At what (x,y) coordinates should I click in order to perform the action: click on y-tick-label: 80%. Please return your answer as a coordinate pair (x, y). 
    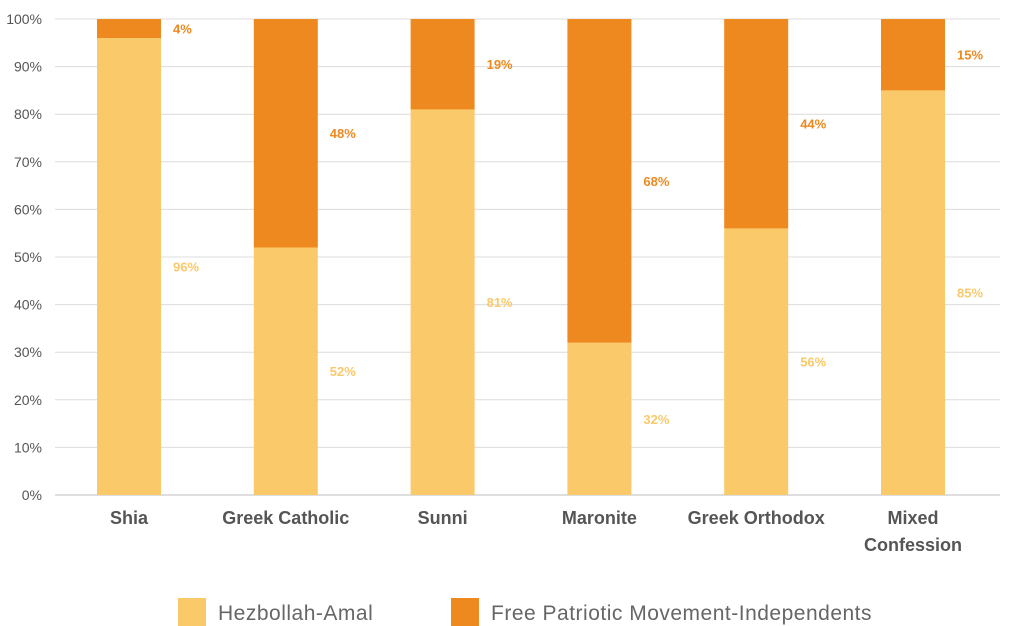
    Looking at the image, I should click on (28, 114).